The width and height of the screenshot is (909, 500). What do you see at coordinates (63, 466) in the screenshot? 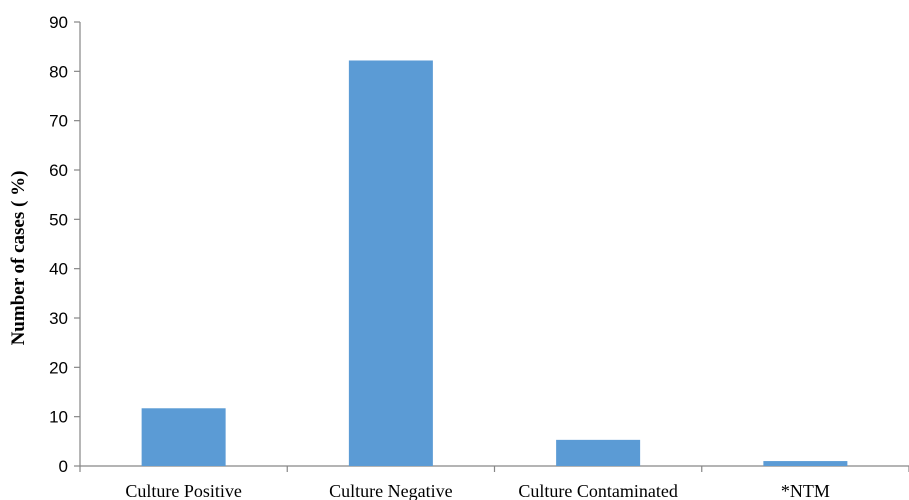
I see `y-tick-label: 0` at bounding box center [63, 466].